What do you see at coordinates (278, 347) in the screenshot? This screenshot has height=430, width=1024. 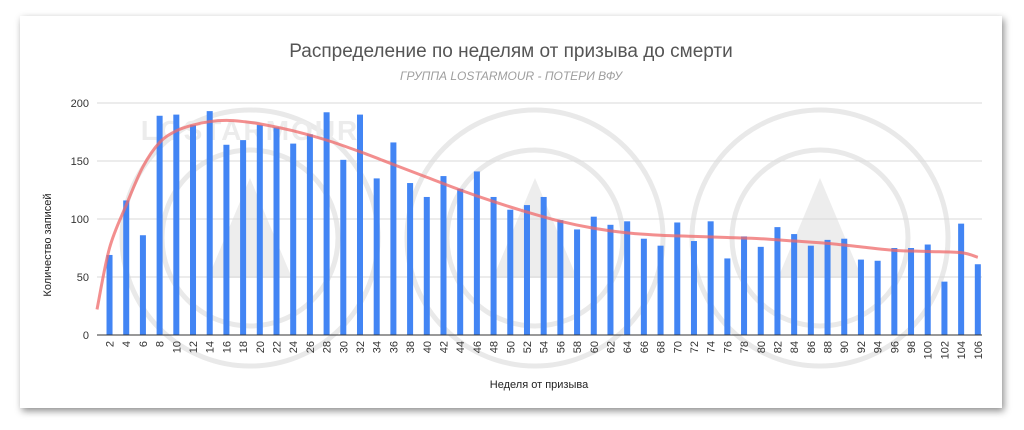 I see `x-tick-label: 22` at bounding box center [278, 347].